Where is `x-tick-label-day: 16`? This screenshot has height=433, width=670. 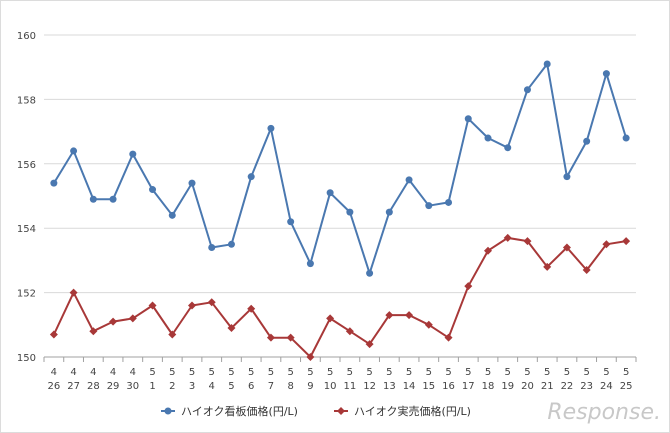 x-tick-label-day: 16 is located at coordinates (448, 386).